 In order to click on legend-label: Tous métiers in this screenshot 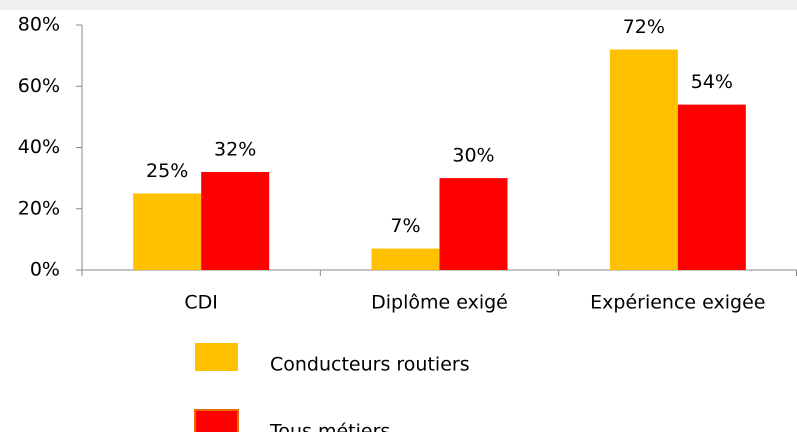, I will do `click(329, 426)`.